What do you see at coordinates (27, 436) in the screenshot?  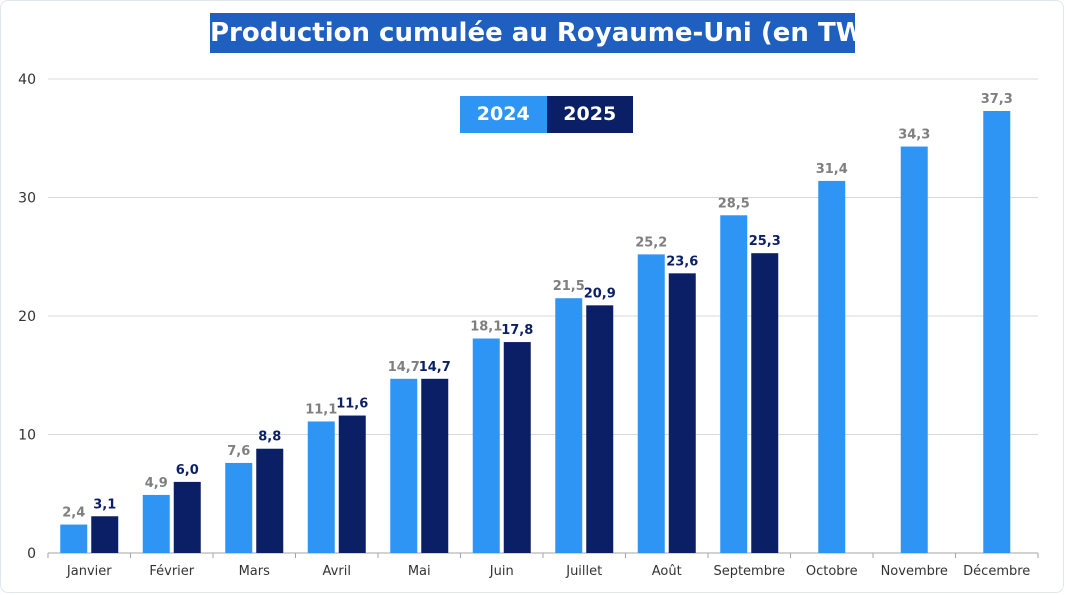 I see `y-tick-label: 10` at bounding box center [27, 436].